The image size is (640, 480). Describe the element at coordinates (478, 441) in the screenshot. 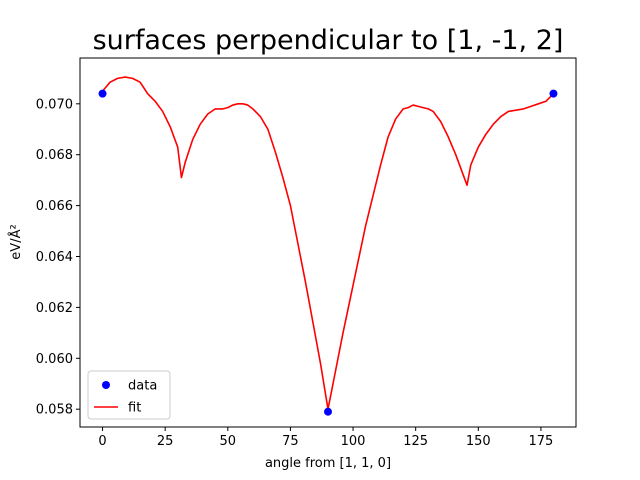

I see `x-tick-label: 150` at that location.